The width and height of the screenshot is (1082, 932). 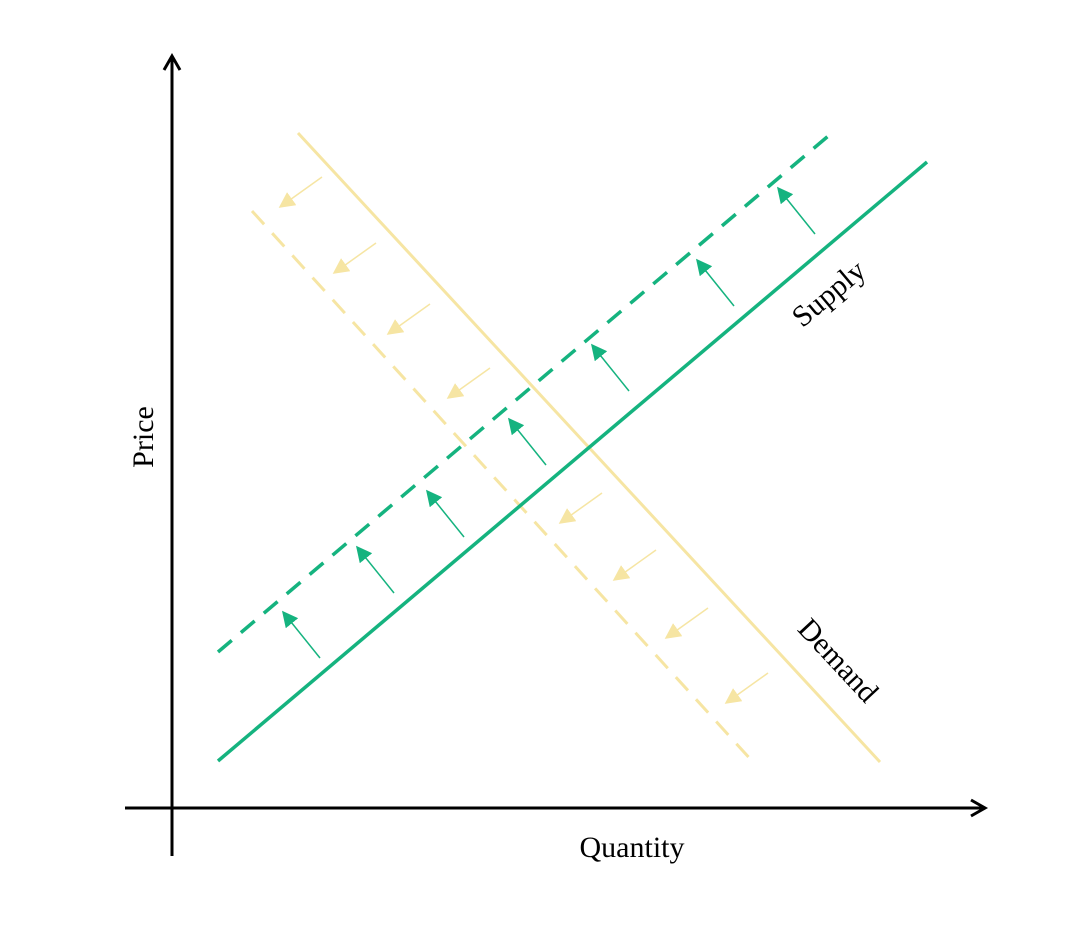 What do you see at coordinates (143, 437) in the screenshot?
I see `y-axis-label: Price` at bounding box center [143, 437].